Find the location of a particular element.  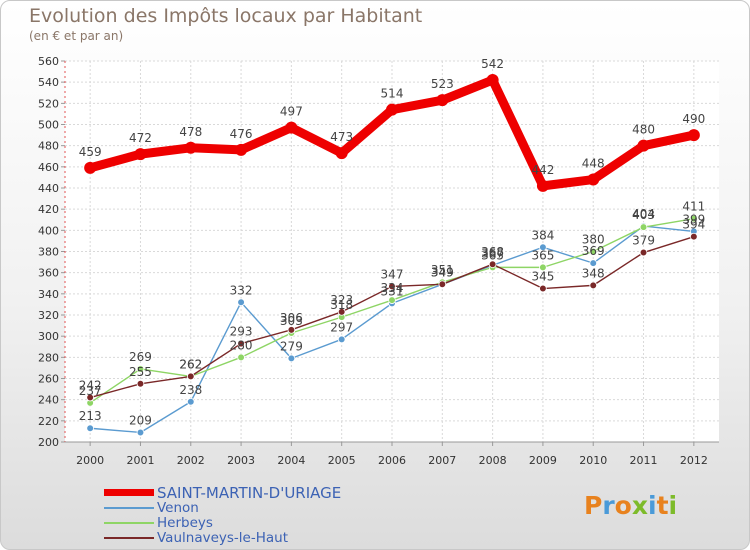

data-label: 351 is located at coordinates (442, 270).